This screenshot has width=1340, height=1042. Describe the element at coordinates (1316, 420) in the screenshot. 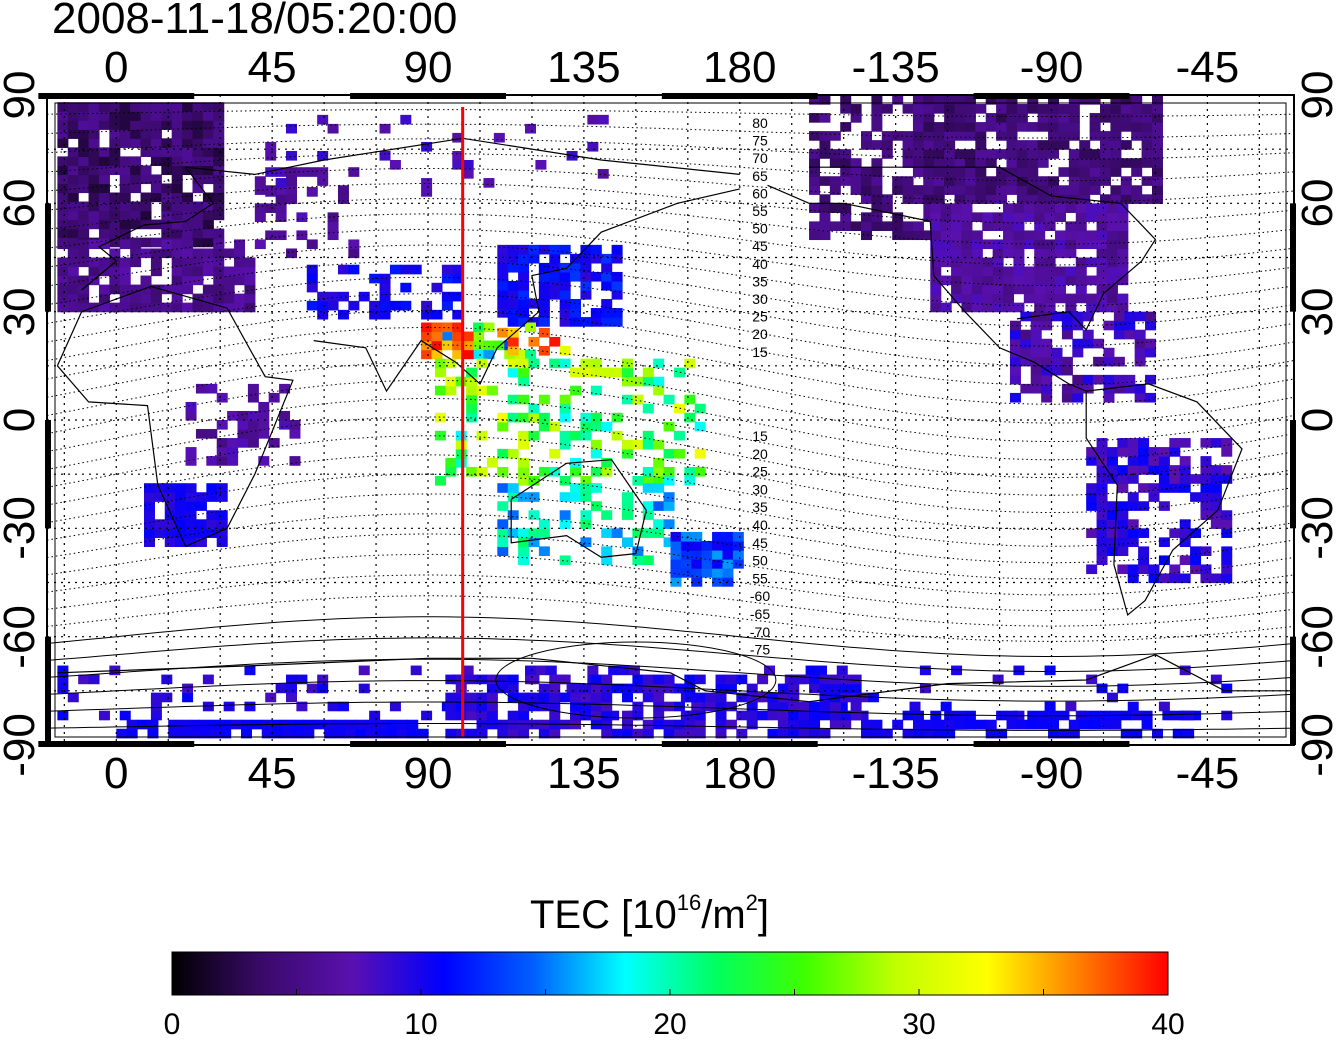

I see `y-tick-label-right: 0` at that location.